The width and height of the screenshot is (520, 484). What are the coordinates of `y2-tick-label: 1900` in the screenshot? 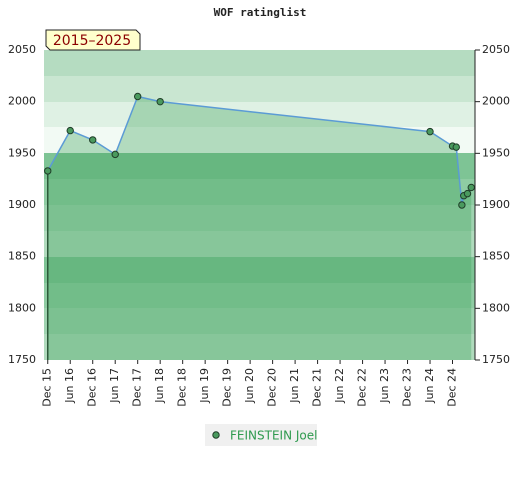 It's located at (496, 204).